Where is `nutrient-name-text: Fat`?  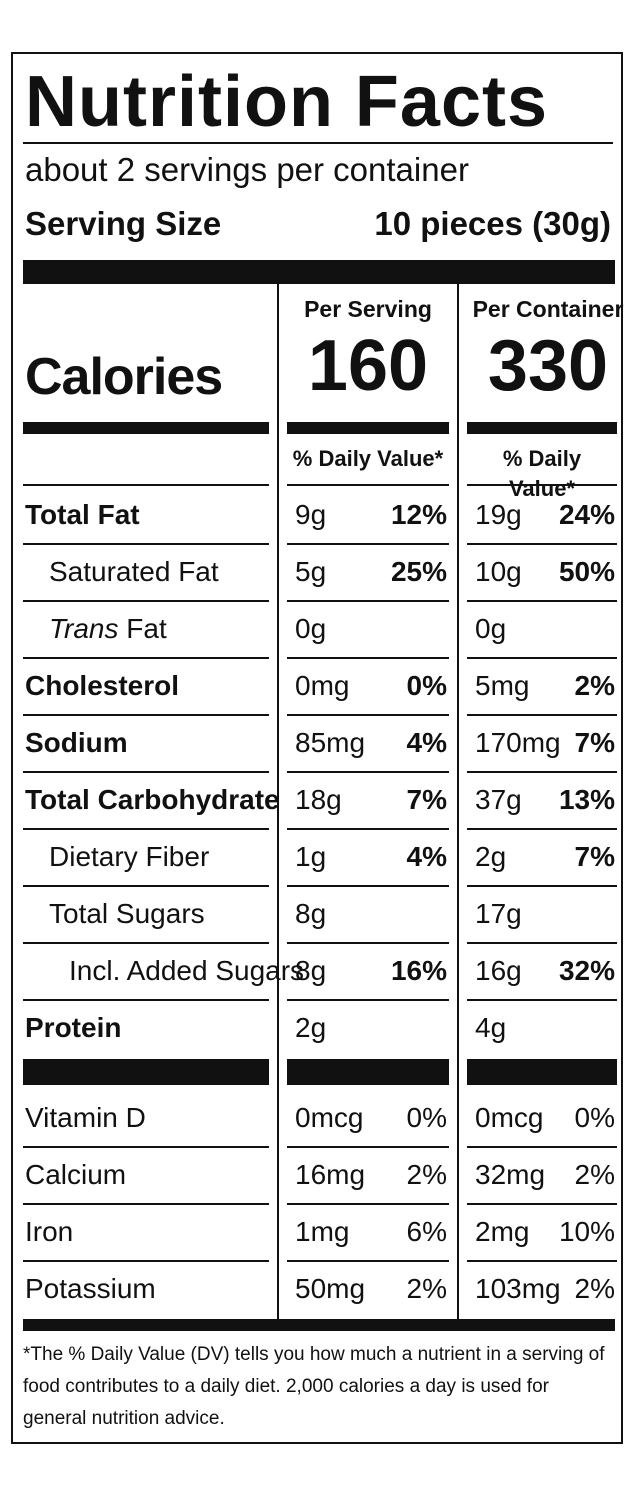 nutrient-name-text: Fat is located at coordinates (142, 628).